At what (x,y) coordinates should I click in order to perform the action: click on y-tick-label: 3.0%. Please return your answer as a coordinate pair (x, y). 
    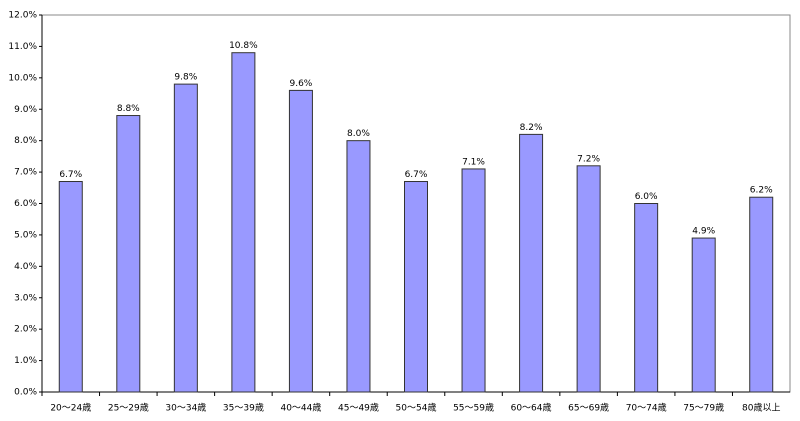
    Looking at the image, I should click on (25, 298).